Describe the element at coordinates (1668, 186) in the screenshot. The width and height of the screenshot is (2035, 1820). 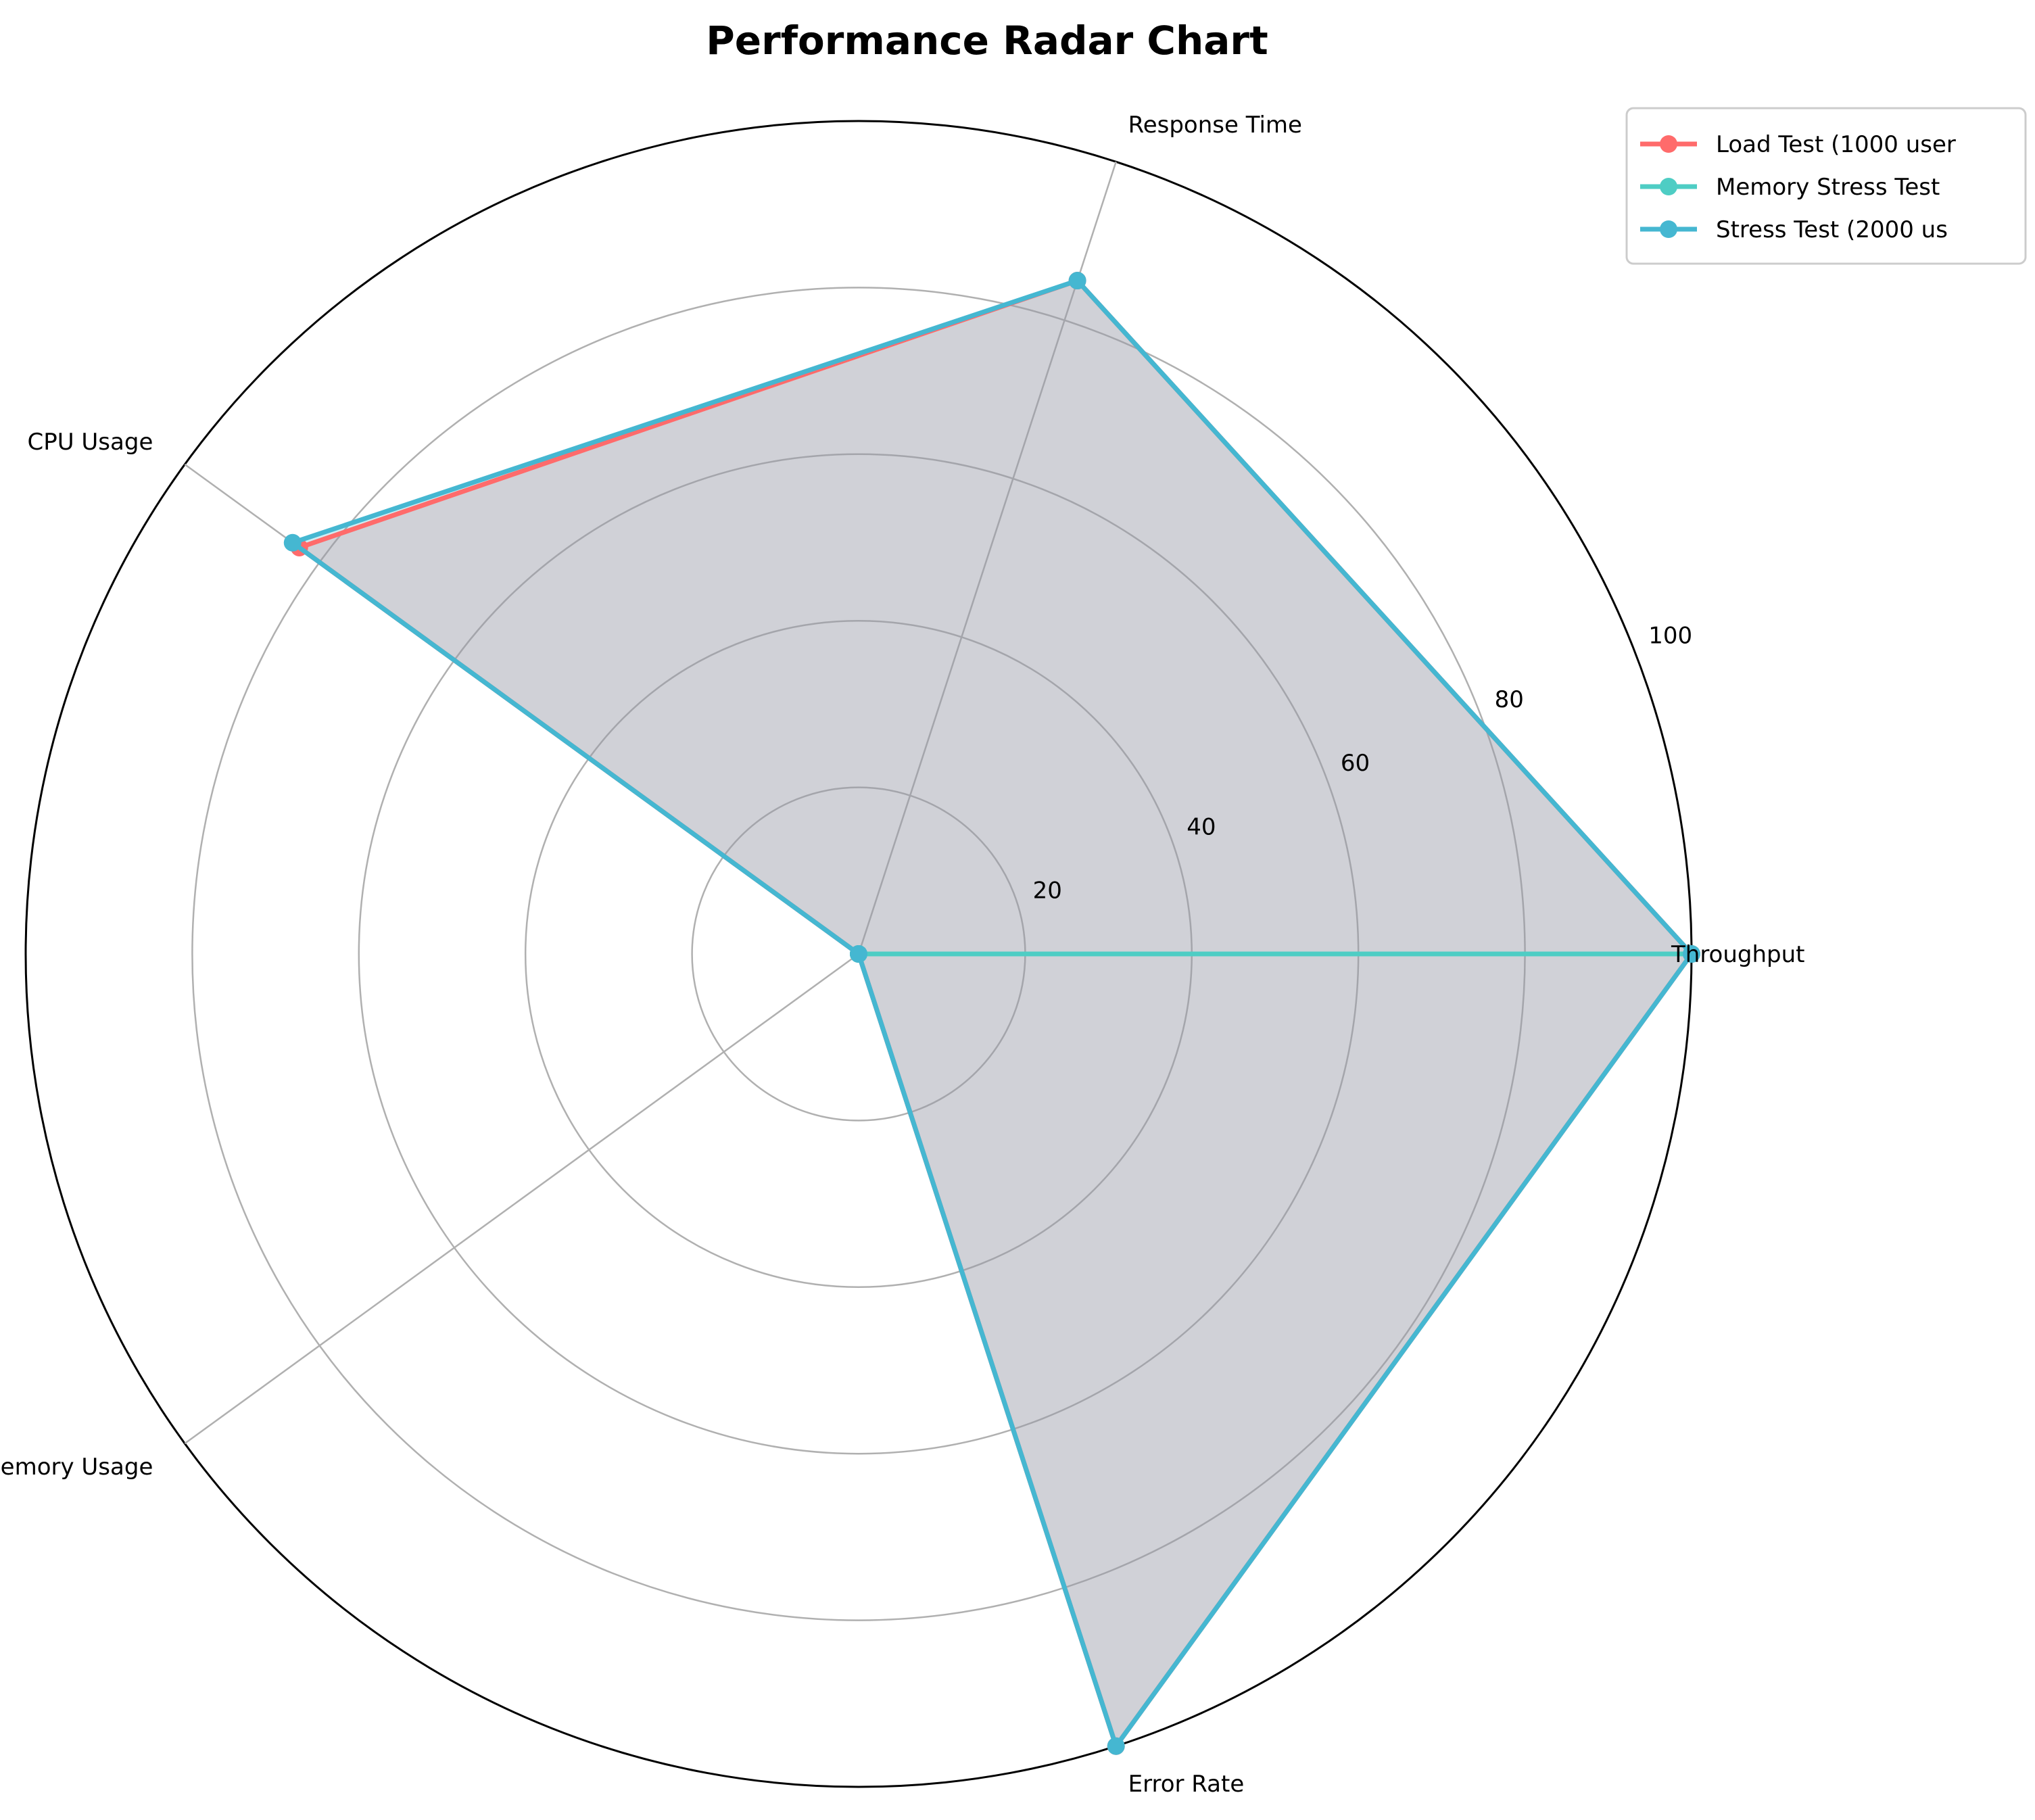
I see `legend-marker-memory-stress-test` at that location.